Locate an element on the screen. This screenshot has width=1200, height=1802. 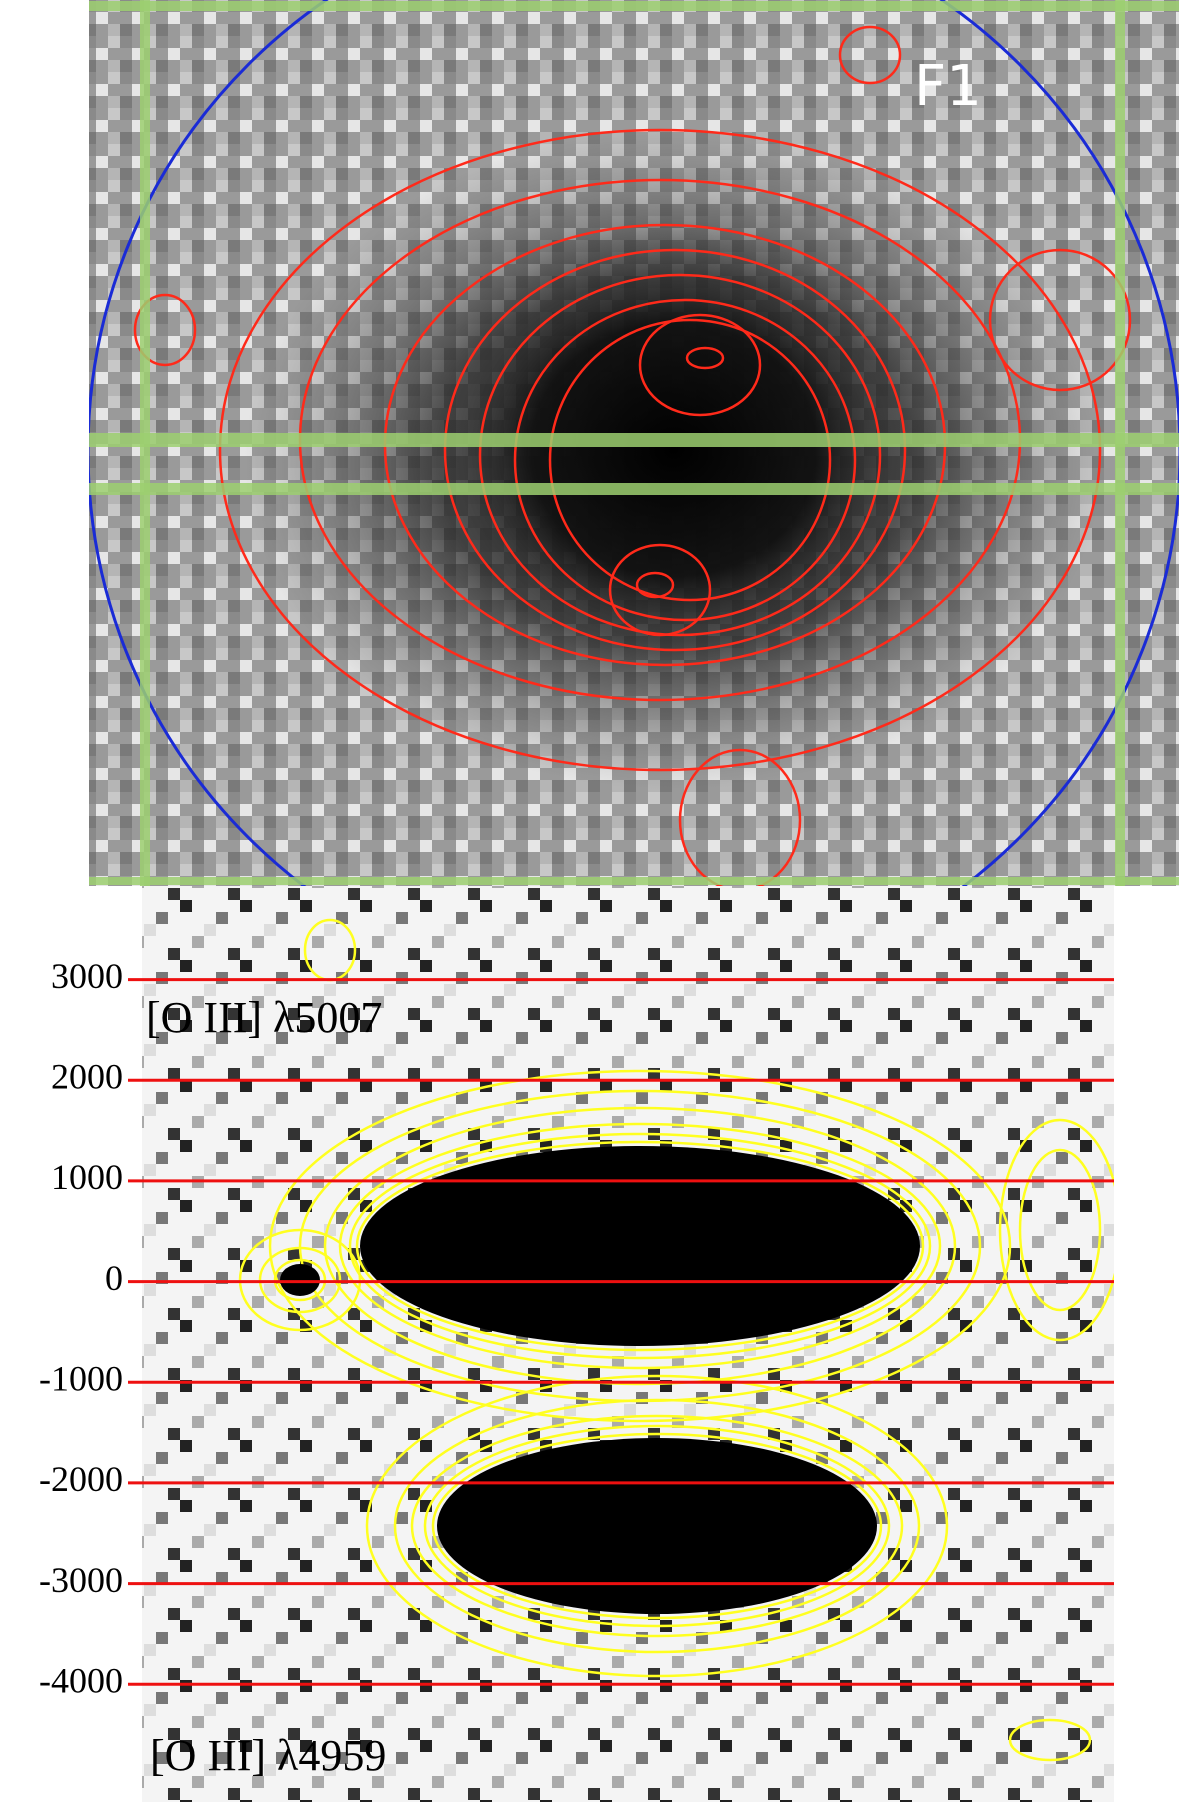
line-label: [O III] λ4959 is located at coordinates (268, 1755).